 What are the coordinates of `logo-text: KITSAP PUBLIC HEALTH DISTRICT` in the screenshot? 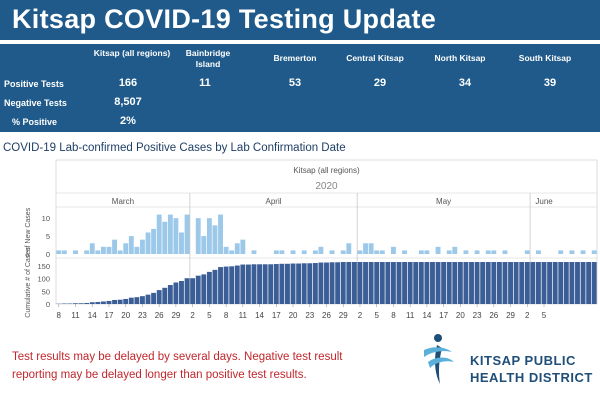 It's located at (531, 369).